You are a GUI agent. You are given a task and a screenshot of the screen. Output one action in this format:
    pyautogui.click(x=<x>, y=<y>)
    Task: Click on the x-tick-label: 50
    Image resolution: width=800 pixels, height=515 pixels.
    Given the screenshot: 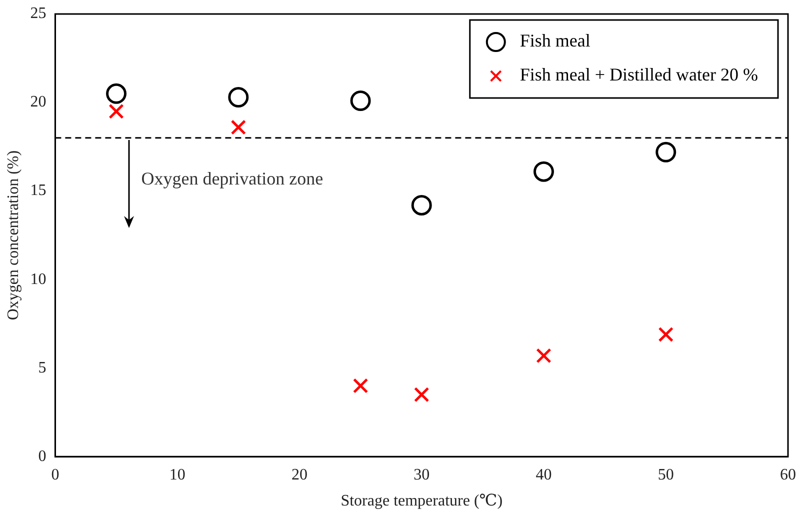 What is the action you would take?
    pyautogui.click(x=666, y=475)
    